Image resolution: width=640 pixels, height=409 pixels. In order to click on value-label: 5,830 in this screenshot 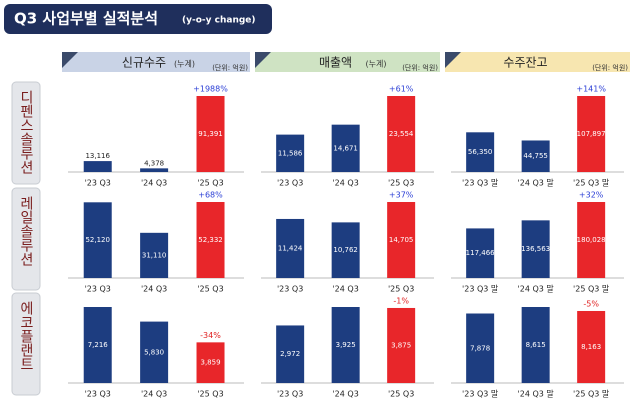, I will do `click(154, 352)`.